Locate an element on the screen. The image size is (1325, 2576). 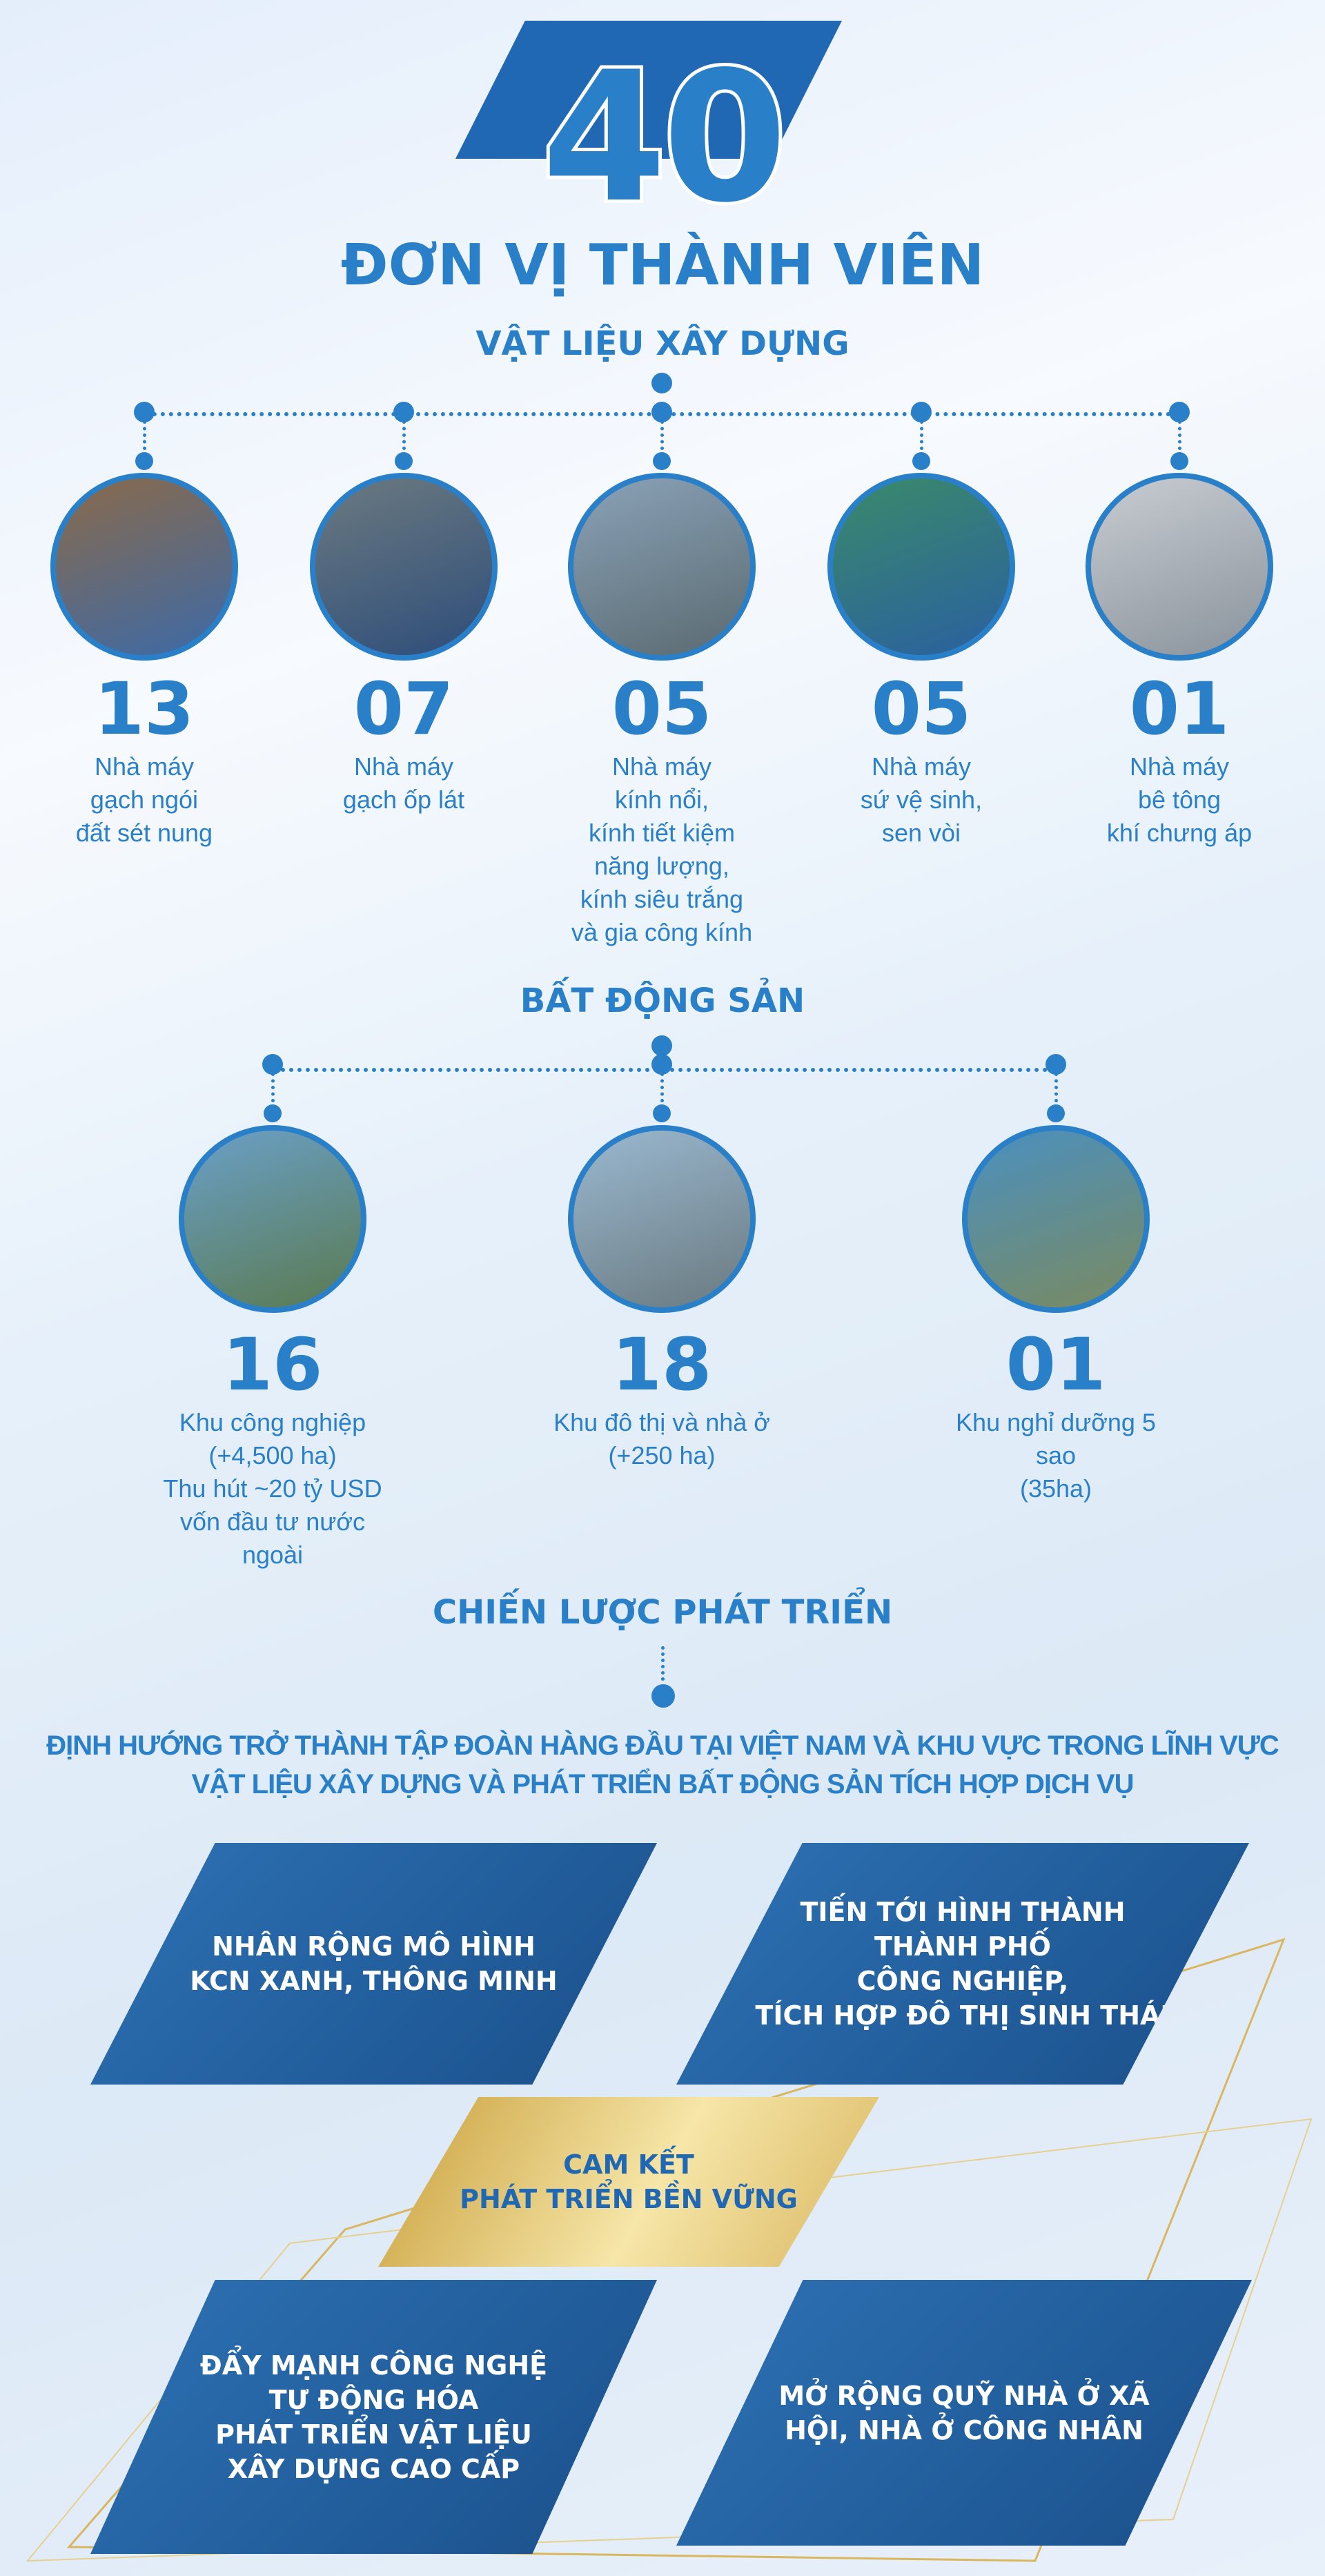
realestate-description: Khu nghỉ dưỡng 5 sao (35ha) is located at coordinates (1056, 1456).